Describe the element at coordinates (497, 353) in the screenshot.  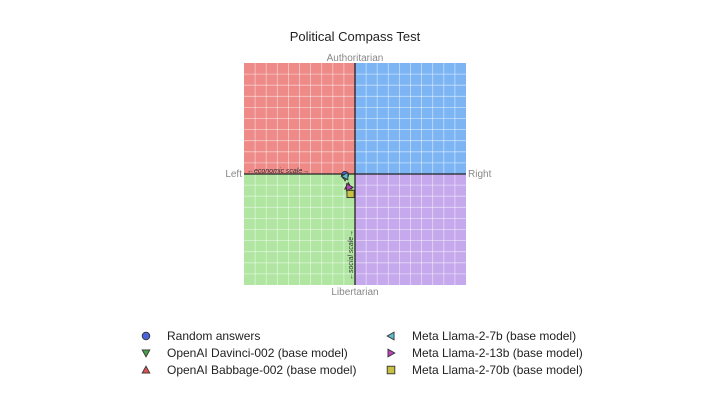
I see `legend-label: Meta Llama-2-13b (base model)` at that location.